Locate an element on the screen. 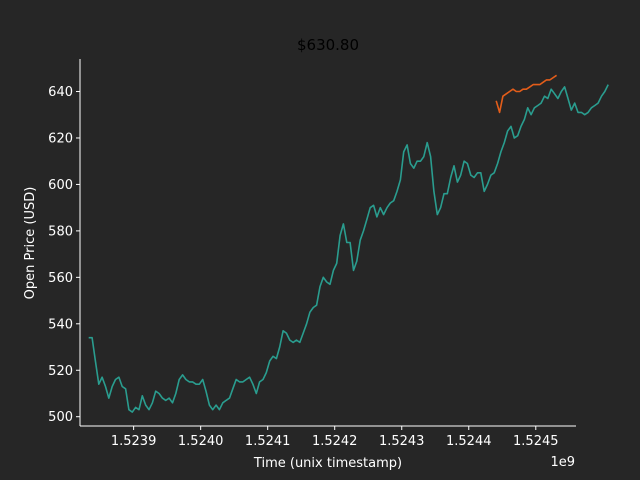 The image size is (640, 480). y-tick-label: 580 is located at coordinates (60, 231).